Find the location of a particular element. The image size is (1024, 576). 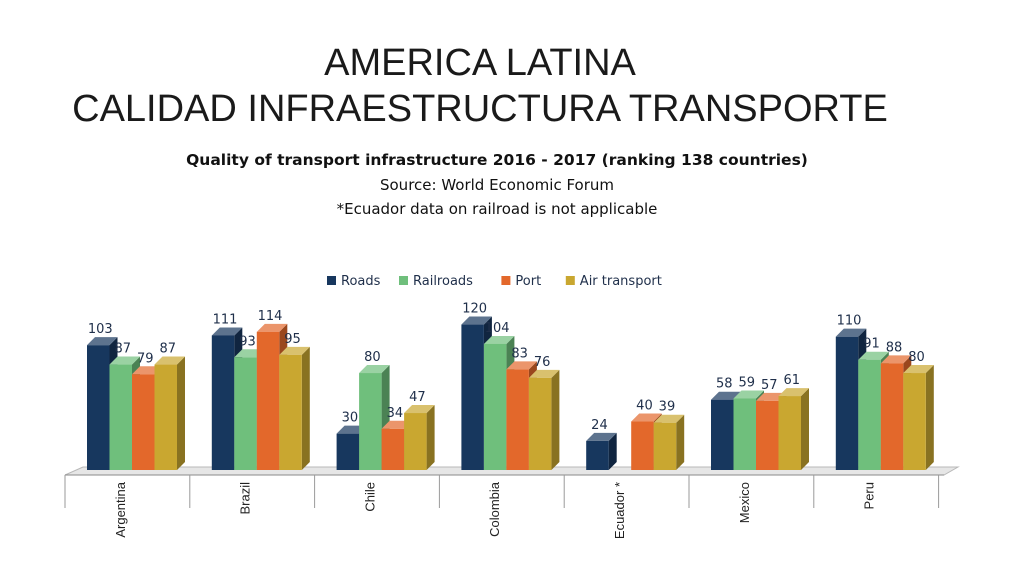

data-label-brazil-port: 114 is located at coordinates (270, 316).